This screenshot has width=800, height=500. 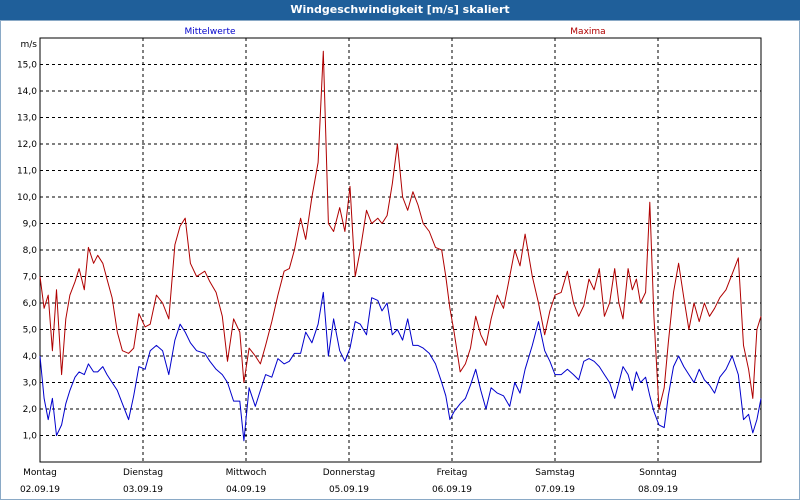 What do you see at coordinates (27, 172) in the screenshot?
I see `y-tick-label: 11,0` at bounding box center [27, 172].